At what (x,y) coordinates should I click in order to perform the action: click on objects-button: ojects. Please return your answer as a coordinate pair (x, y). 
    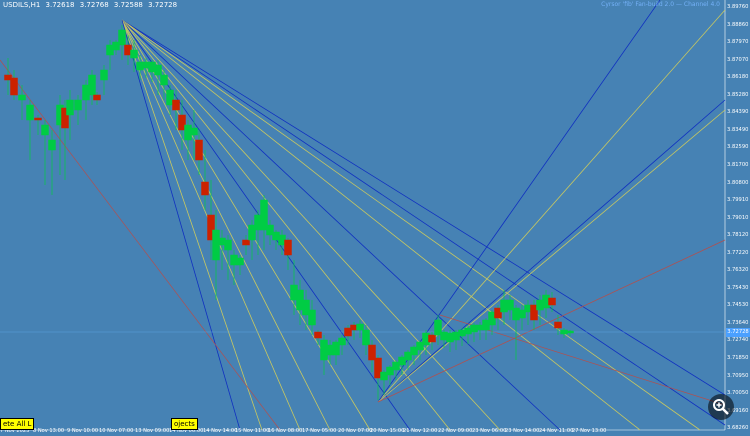
    Looking at the image, I should click on (184, 424).